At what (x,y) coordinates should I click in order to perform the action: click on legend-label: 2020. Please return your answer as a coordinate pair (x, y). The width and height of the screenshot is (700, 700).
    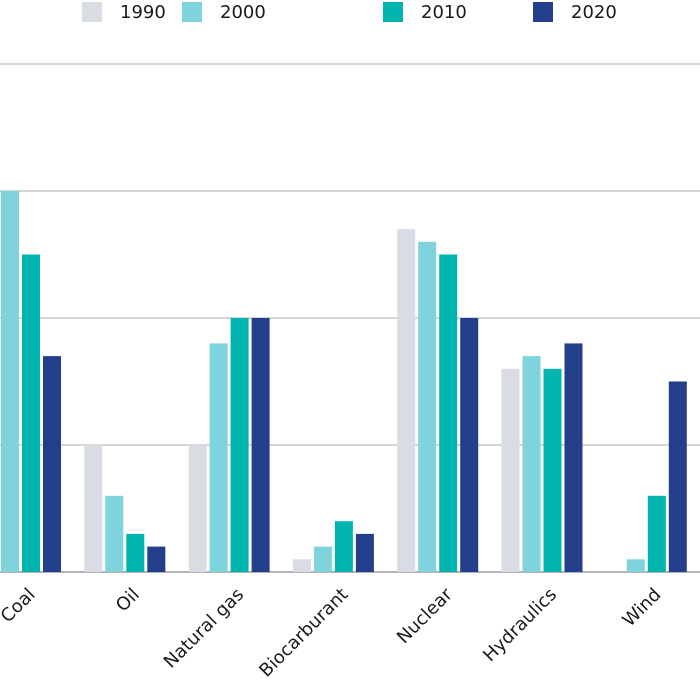
    Looking at the image, I should click on (594, 12).